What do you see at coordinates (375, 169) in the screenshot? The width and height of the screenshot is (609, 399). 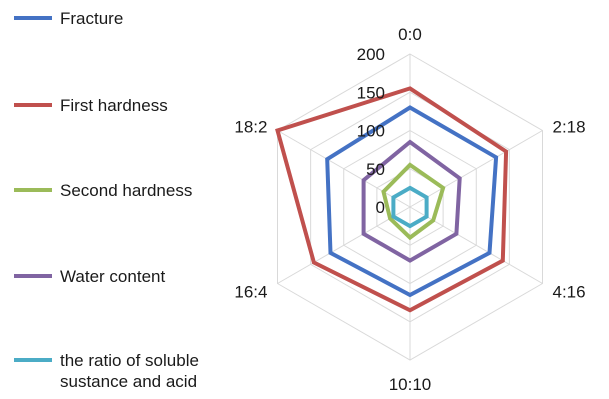 I see `radial-tick-label: 50` at bounding box center [375, 169].